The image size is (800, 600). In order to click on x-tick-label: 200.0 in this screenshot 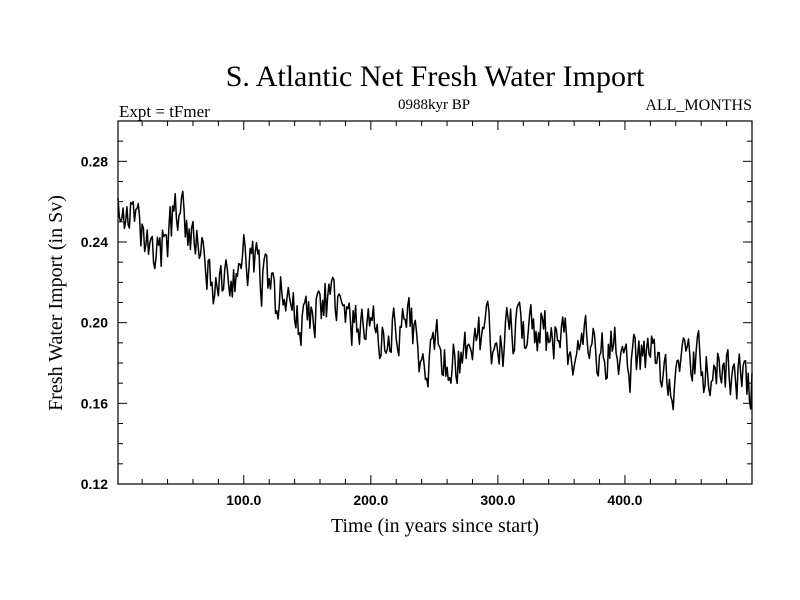, I will do `click(370, 500)`.